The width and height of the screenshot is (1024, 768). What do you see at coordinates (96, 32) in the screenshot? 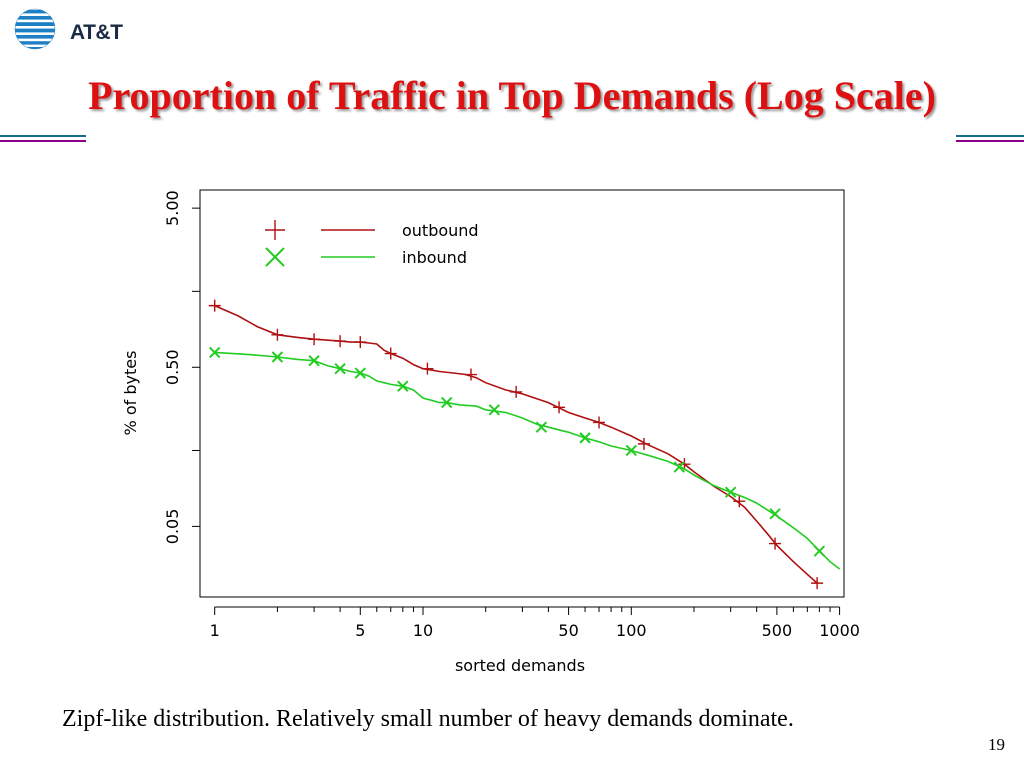
I see `logo-text: AT&T` at bounding box center [96, 32].